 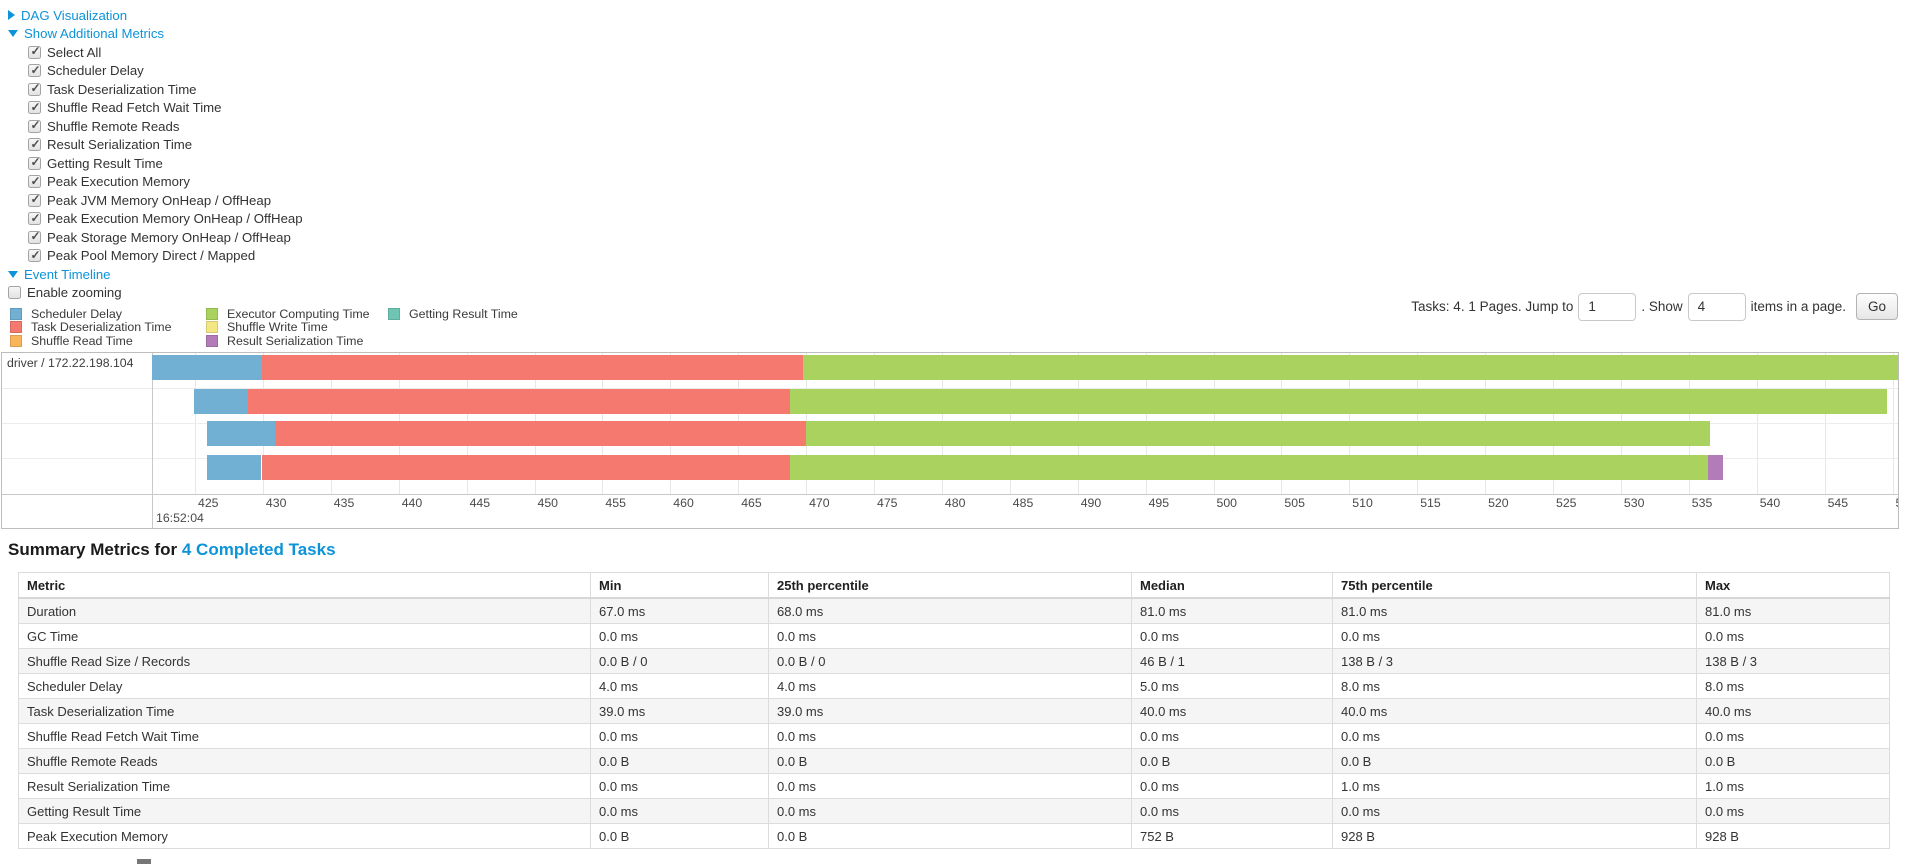 What do you see at coordinates (304, 761) in the screenshot?
I see `metric-name-cell: Shuffle Remote Reads` at bounding box center [304, 761].